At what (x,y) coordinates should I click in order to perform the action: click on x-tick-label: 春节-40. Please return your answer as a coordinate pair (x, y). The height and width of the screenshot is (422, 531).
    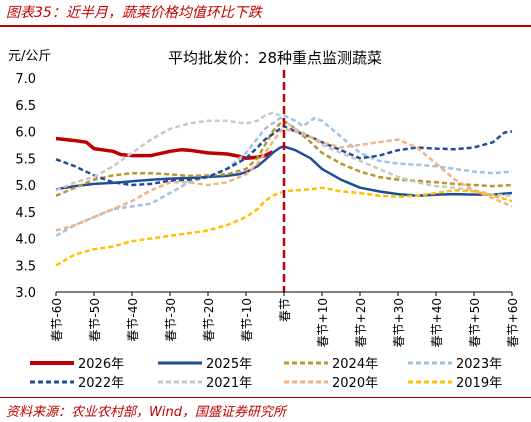
    Looking at the image, I should click on (133, 320).